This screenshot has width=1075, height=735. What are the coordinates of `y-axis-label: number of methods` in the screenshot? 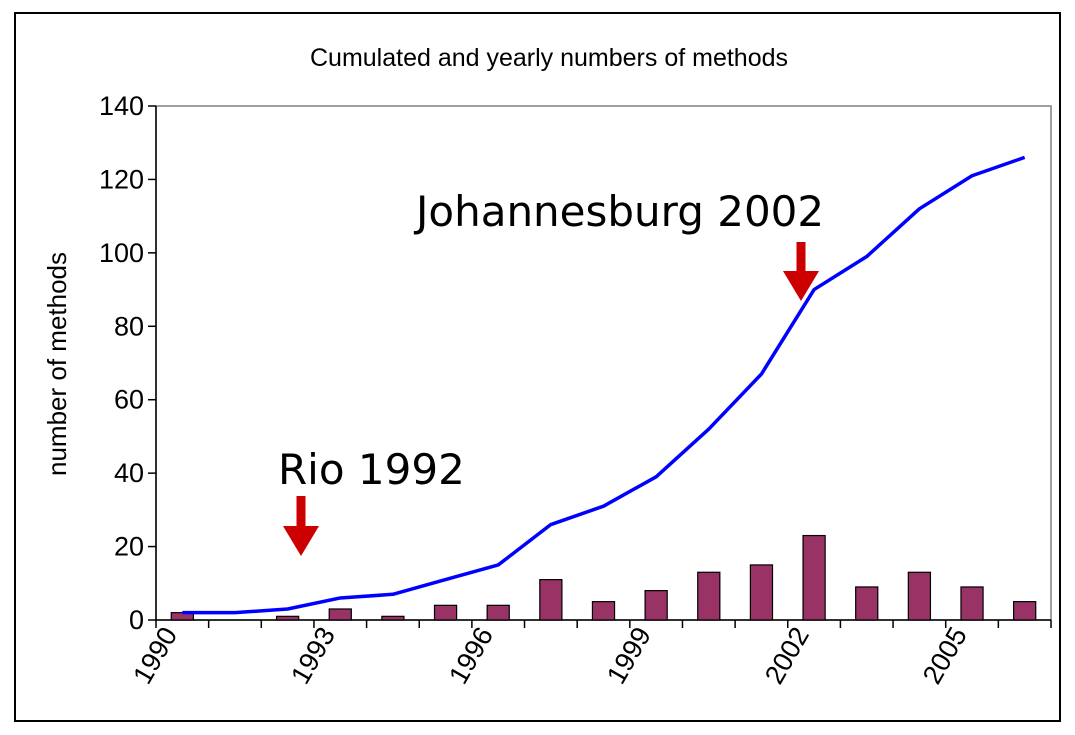 It's located at (57, 364).